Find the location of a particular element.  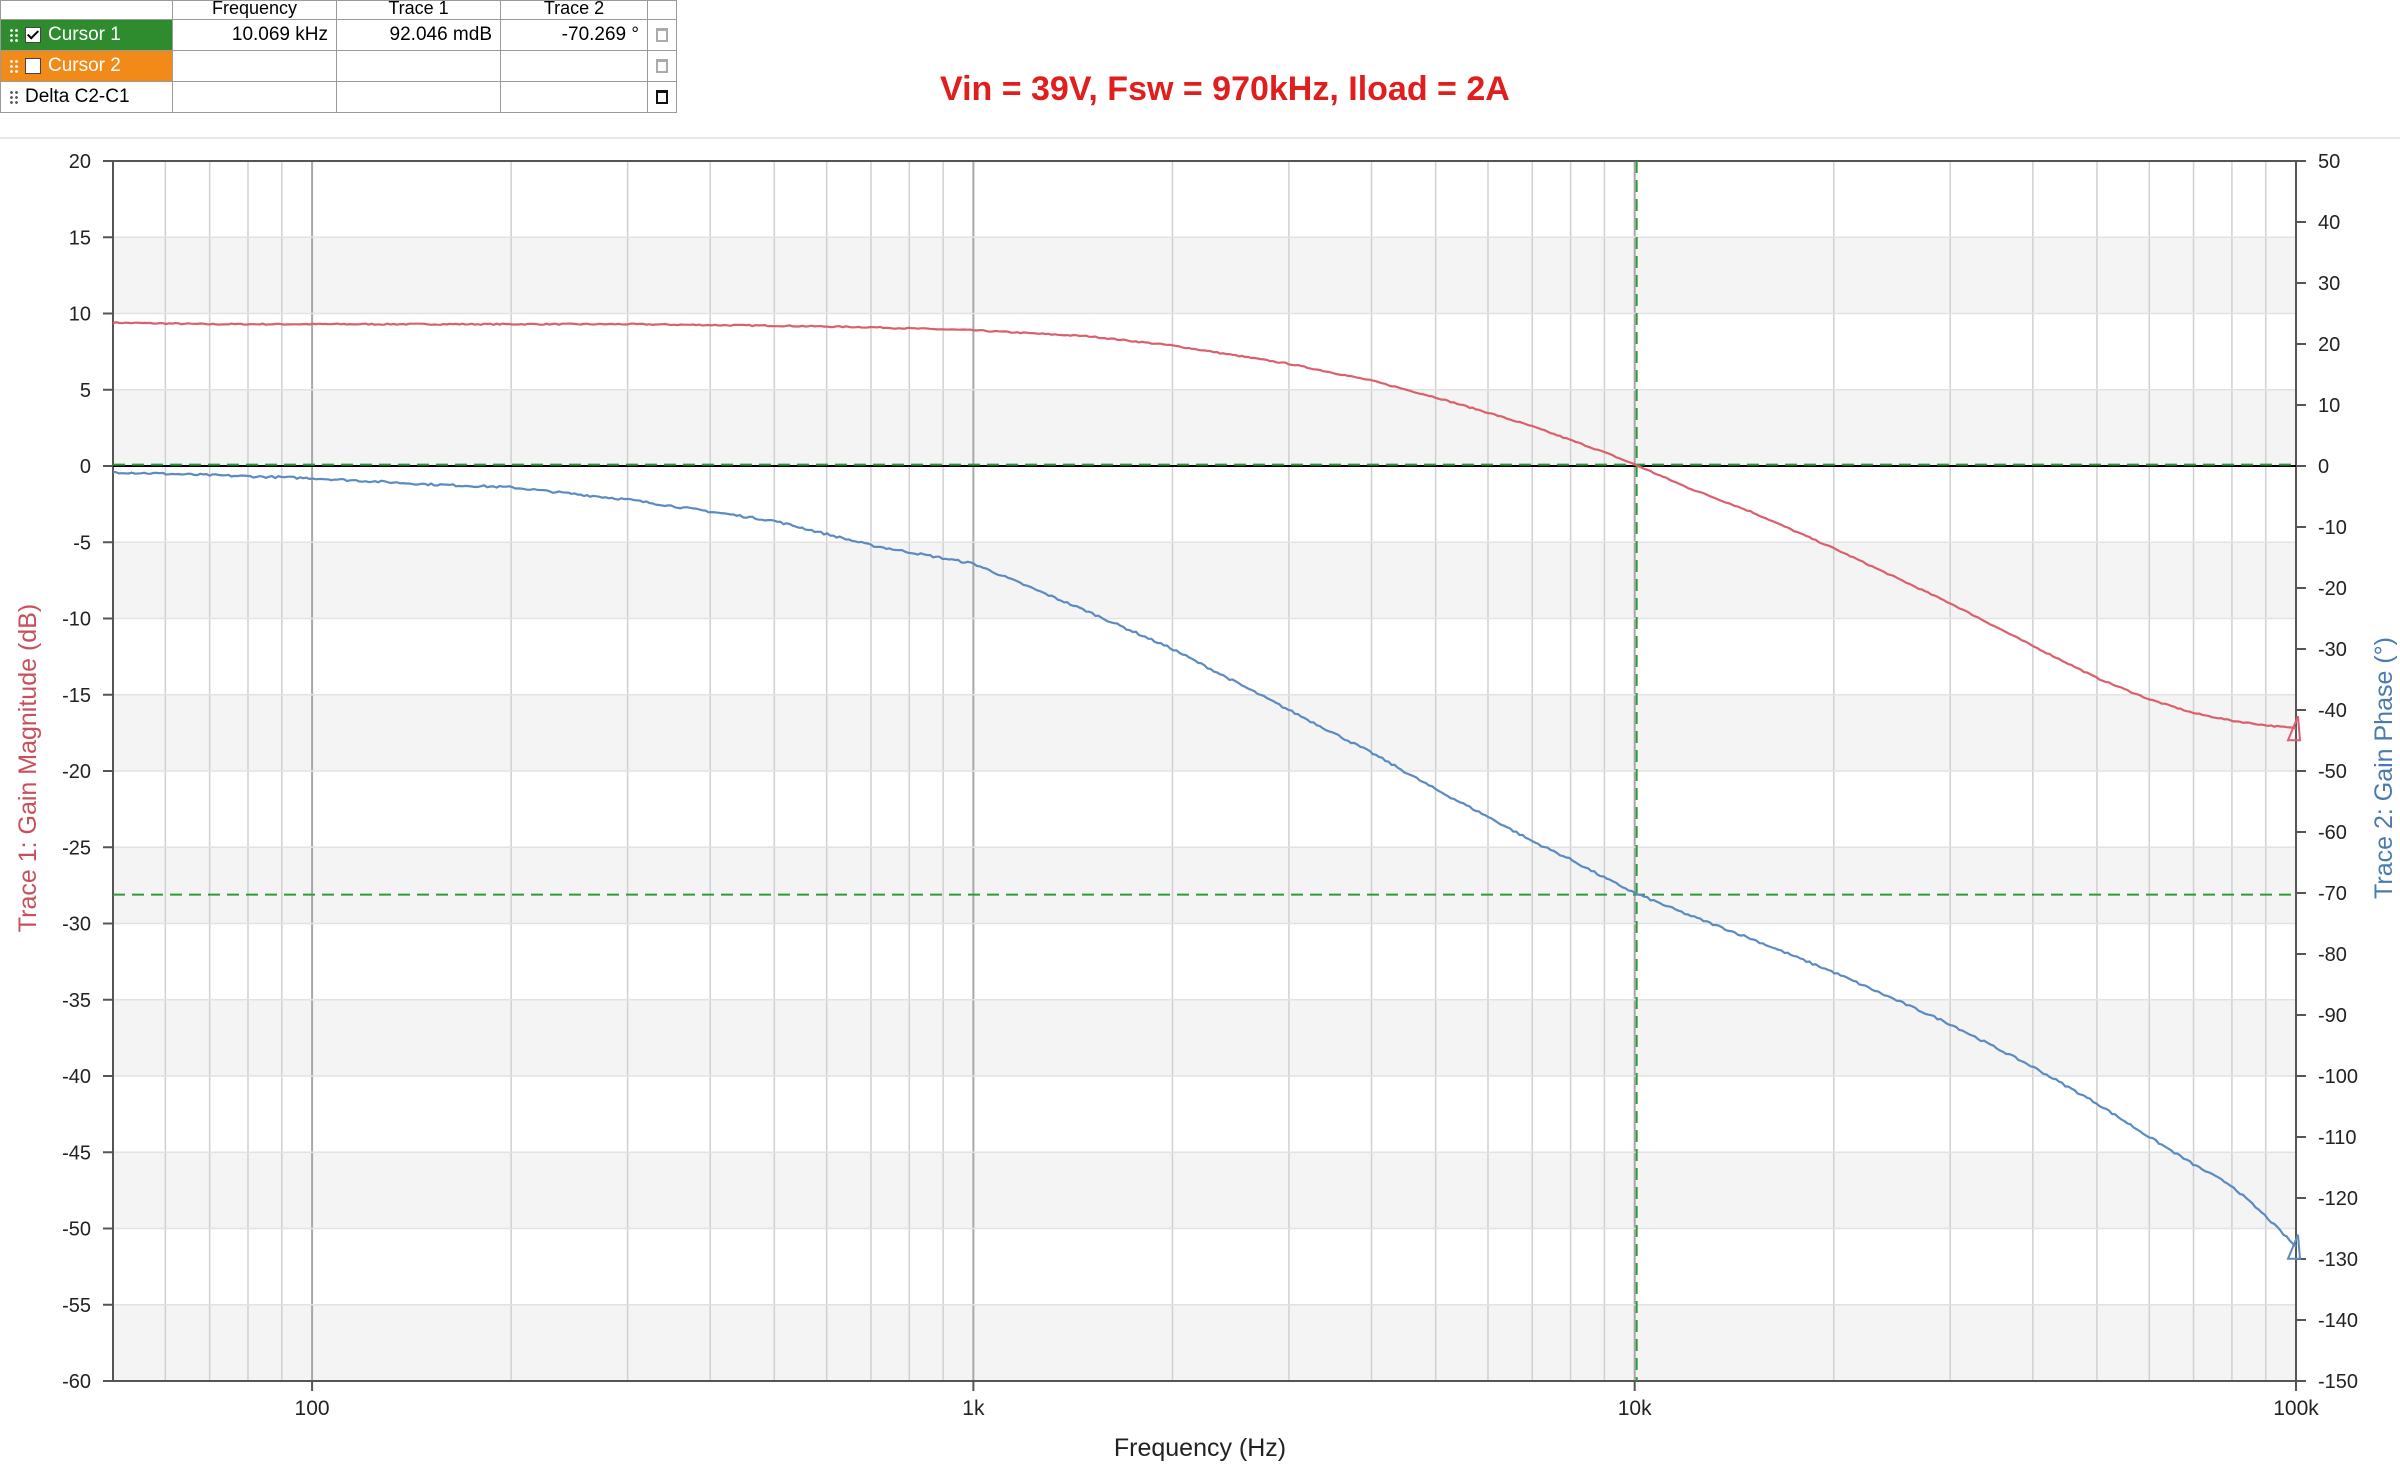

x-axis-label: Frequency (Hz) is located at coordinates (1200, 1448).